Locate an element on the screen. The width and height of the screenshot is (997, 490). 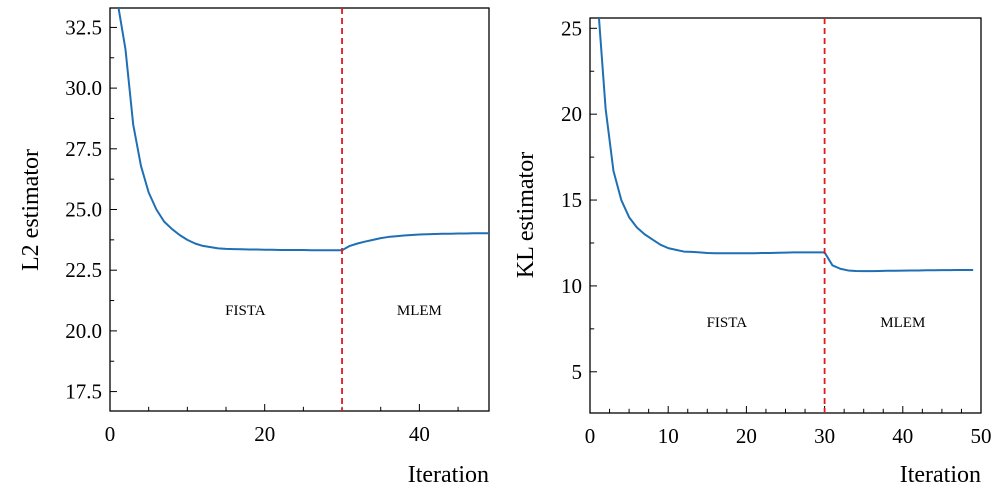
y-tick-label: 22.5 is located at coordinates (83, 270).